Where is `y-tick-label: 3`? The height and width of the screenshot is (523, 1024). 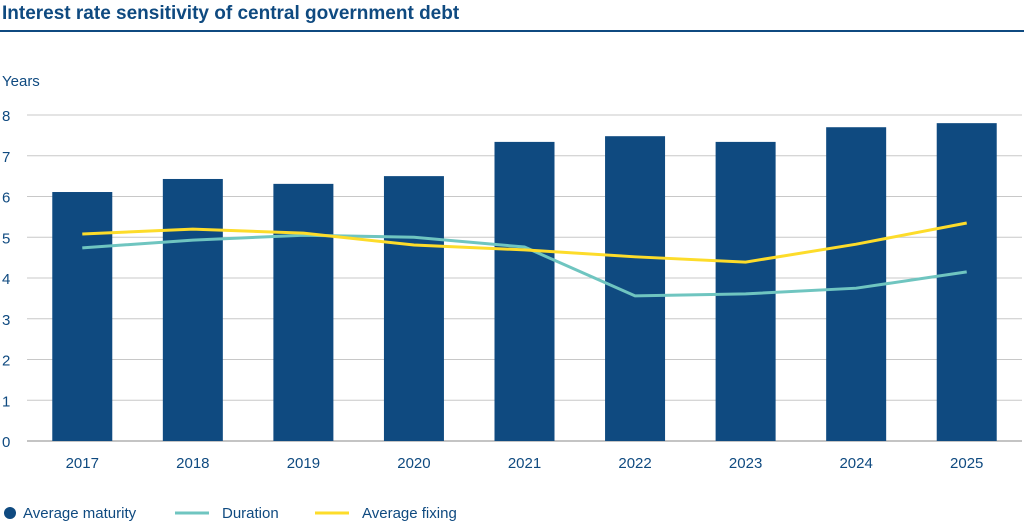
y-tick-label: 3 is located at coordinates (6, 320).